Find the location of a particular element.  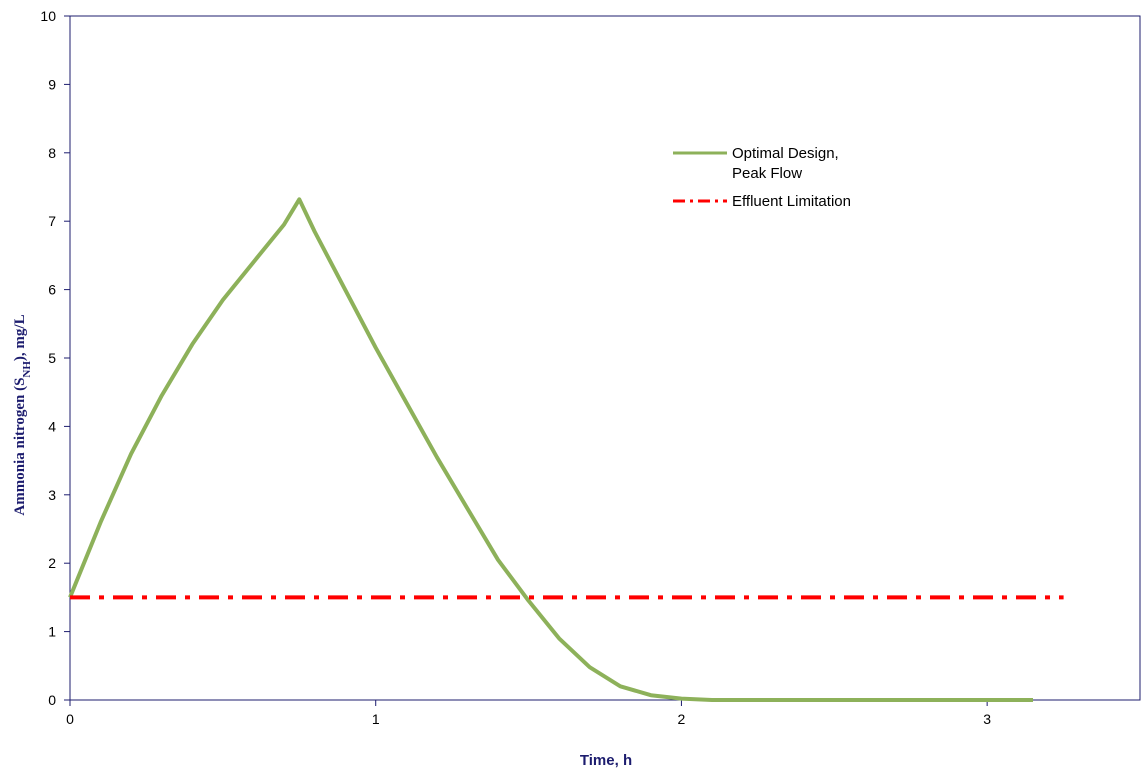

x-axis-label: Time, h is located at coordinates (606, 760).